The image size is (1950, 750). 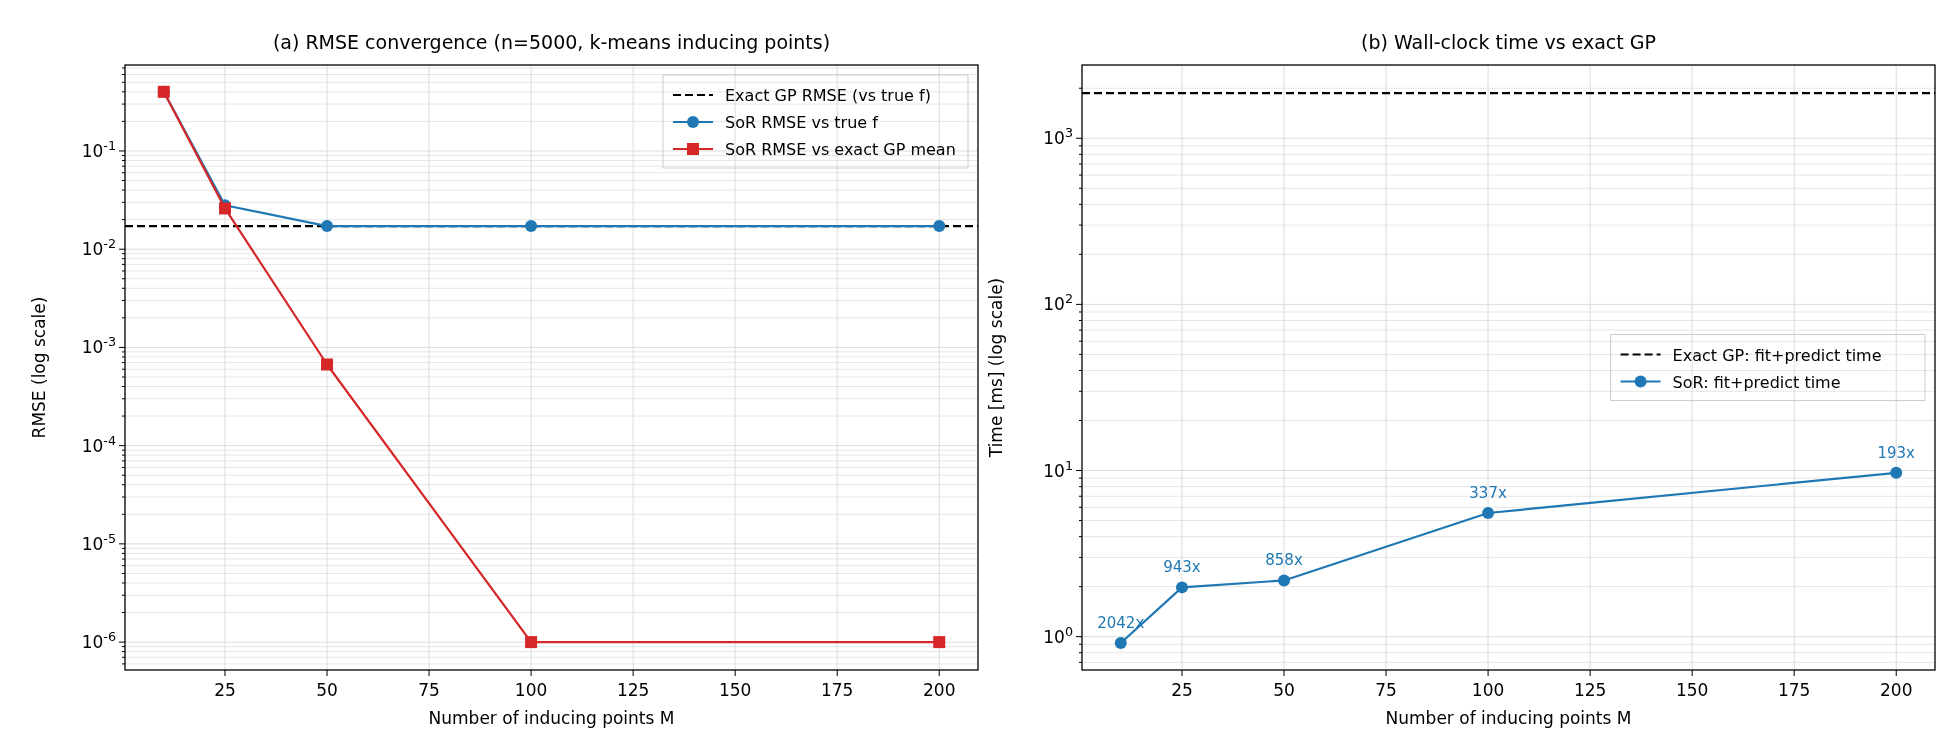 I want to click on y-tick-label: 10$^{-5}$, so click(x=98, y=542).